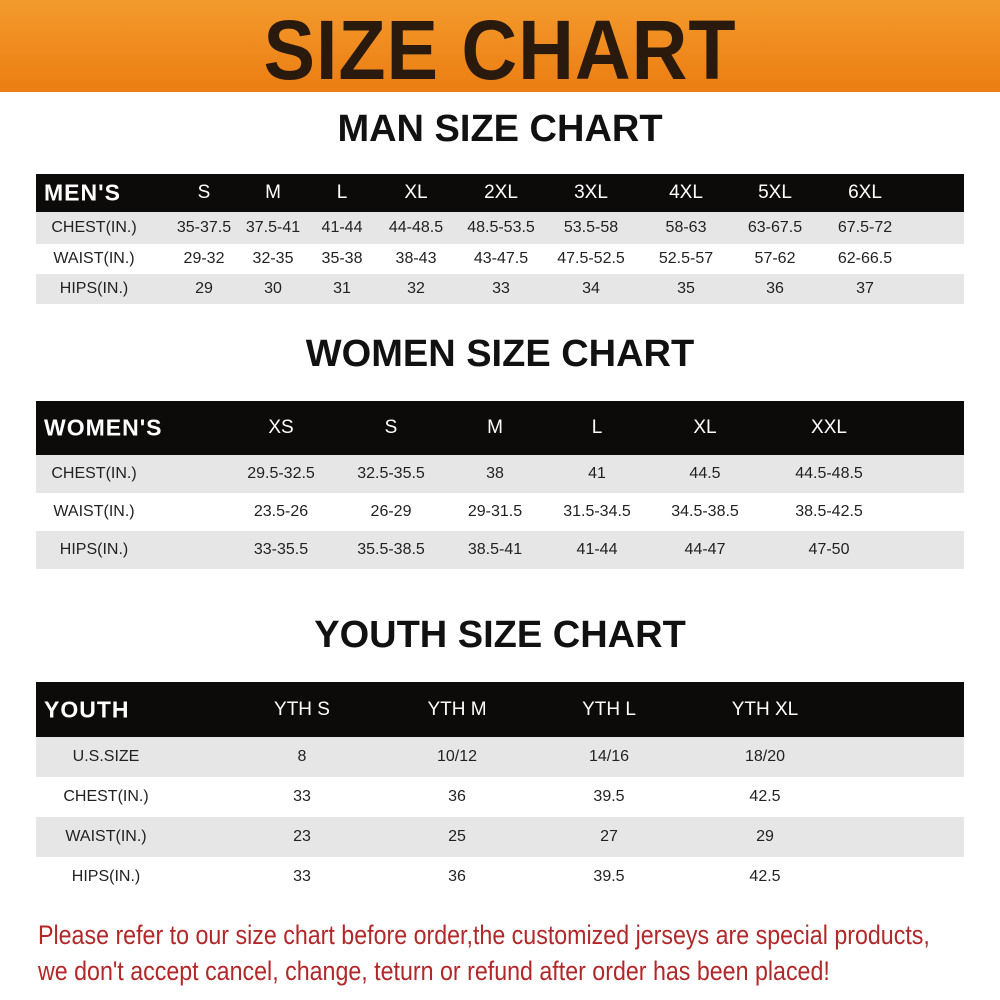 Image resolution: width=1000 pixels, height=1000 pixels. What do you see at coordinates (457, 836) in the screenshot?
I see `measurement-cell: 25` at bounding box center [457, 836].